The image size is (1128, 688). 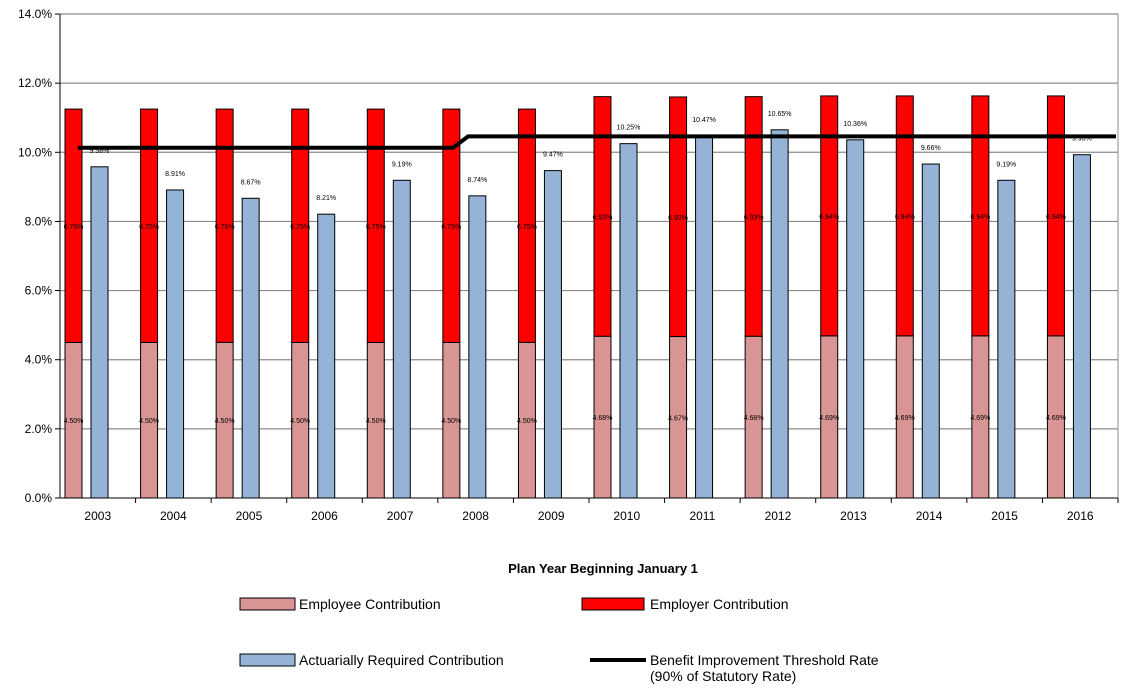 I want to click on x-tick-label: 2006, so click(x=324, y=516).